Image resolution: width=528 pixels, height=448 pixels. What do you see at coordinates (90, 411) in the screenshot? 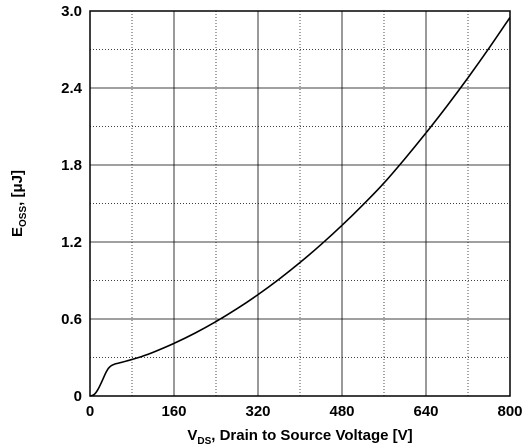
I see `x-tick-label: 0` at bounding box center [90, 411].